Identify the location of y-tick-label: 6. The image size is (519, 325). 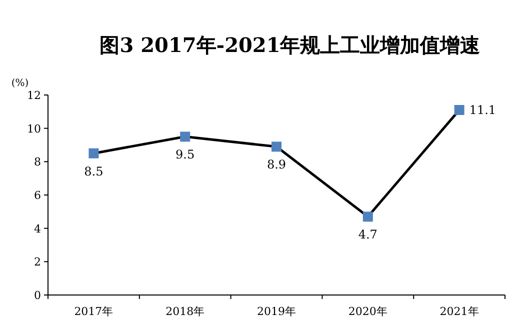
(37, 195).